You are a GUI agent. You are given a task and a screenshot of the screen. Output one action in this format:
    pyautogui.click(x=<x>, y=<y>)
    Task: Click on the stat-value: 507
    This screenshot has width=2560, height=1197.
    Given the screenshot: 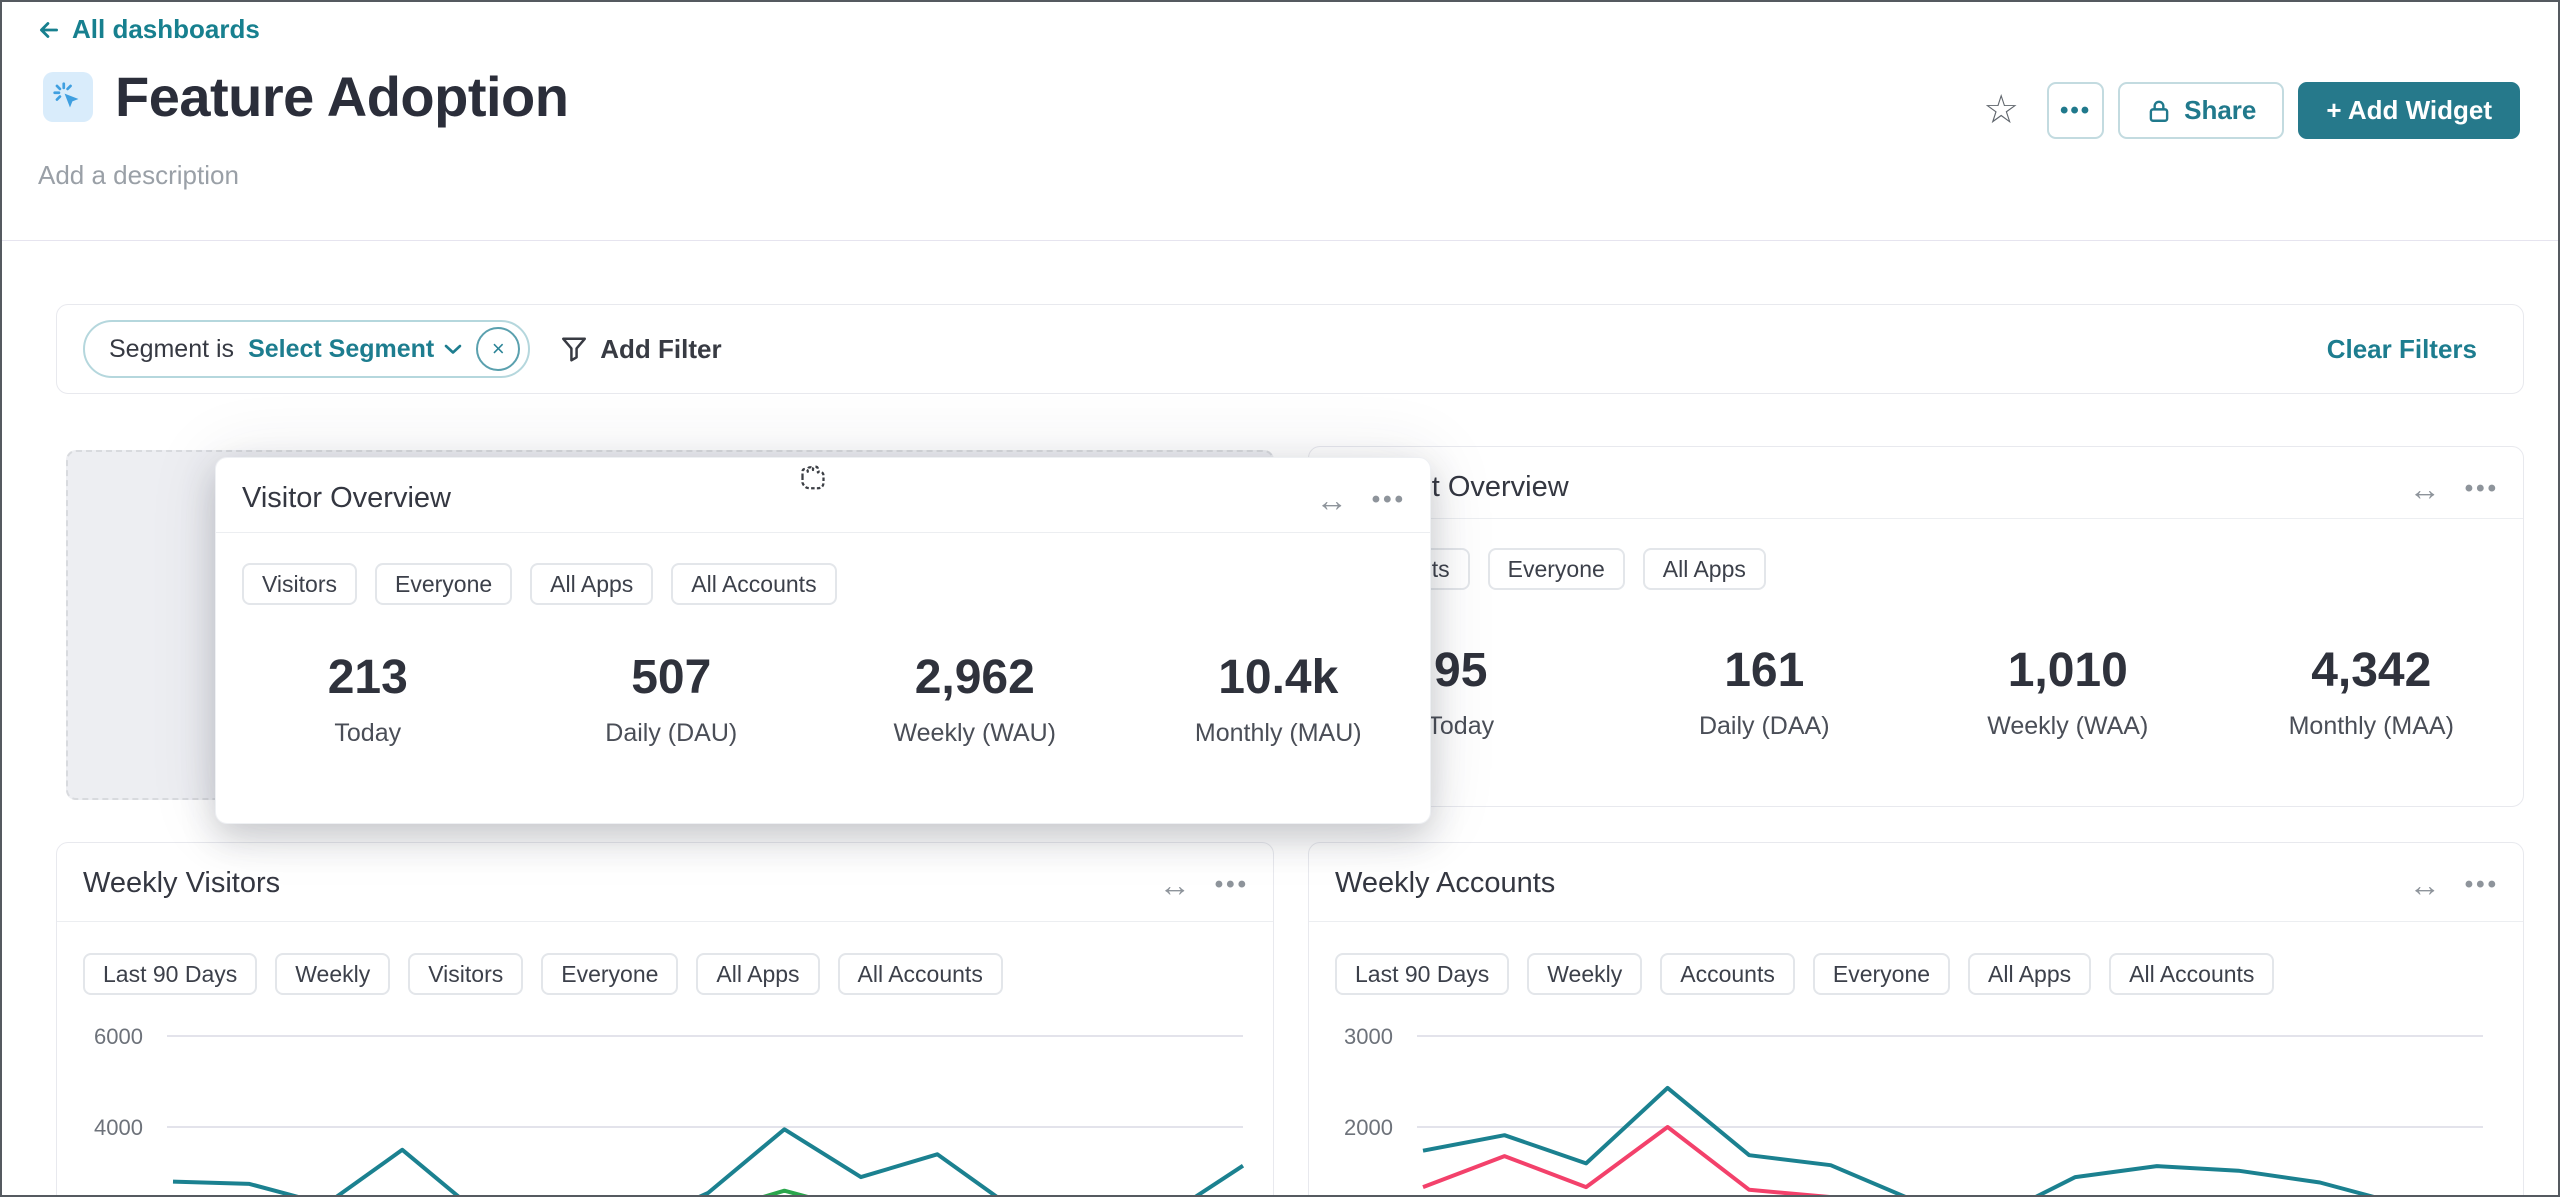 What is the action you would take?
    pyautogui.click(x=671, y=677)
    